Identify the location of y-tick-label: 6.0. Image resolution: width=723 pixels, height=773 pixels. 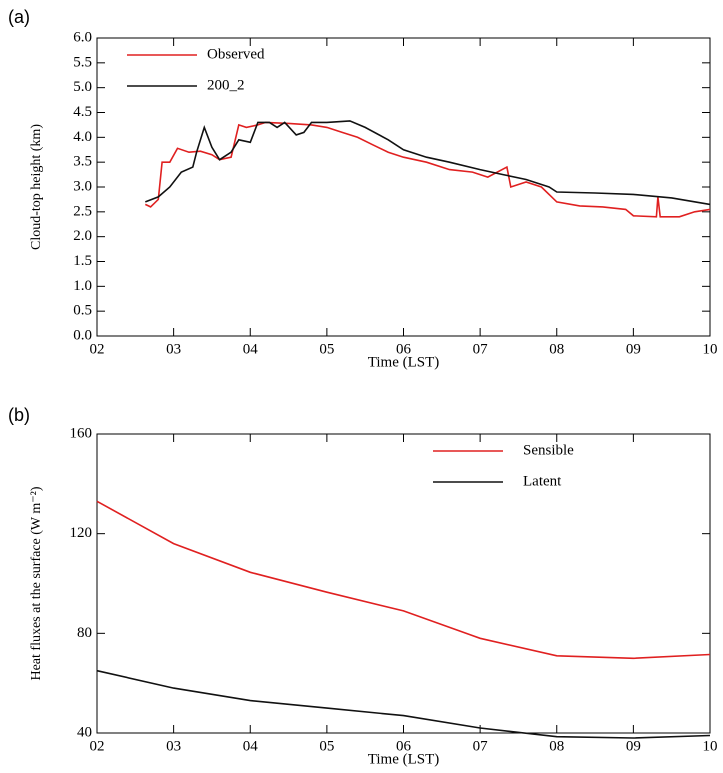
(82, 37).